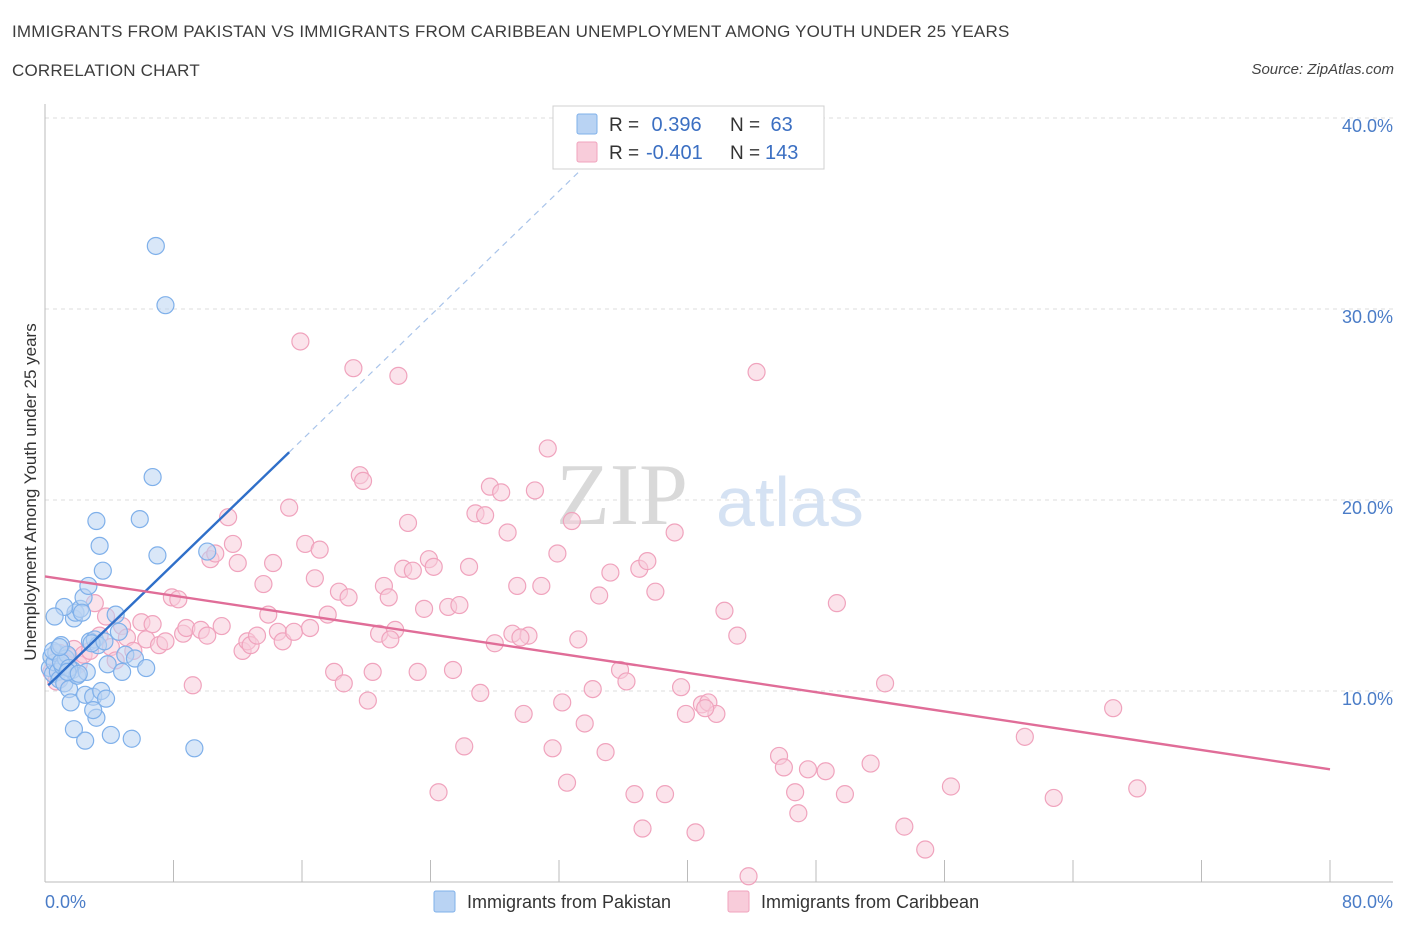  What do you see at coordinates (1367, 508) in the screenshot?
I see `y-tick-label: 20.0%` at bounding box center [1367, 508].